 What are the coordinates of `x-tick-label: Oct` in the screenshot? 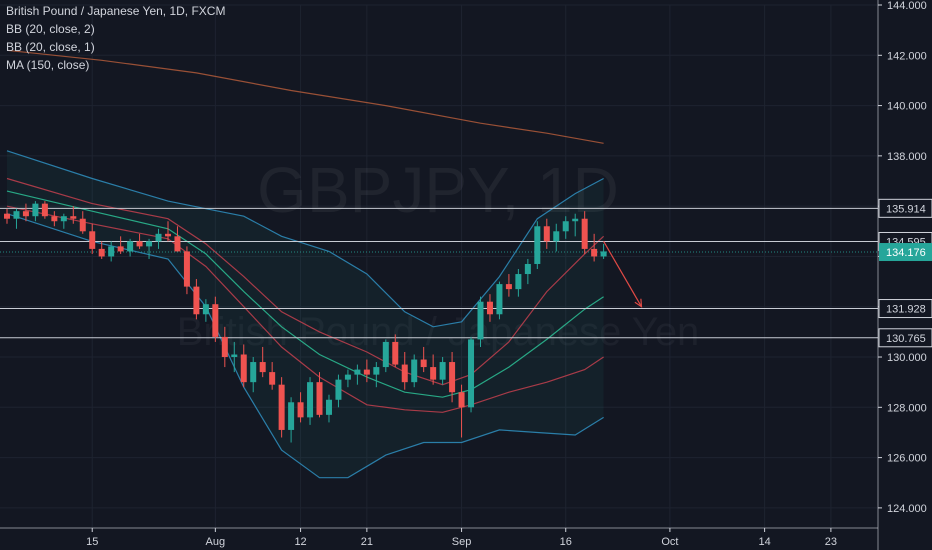 It's located at (669, 542).